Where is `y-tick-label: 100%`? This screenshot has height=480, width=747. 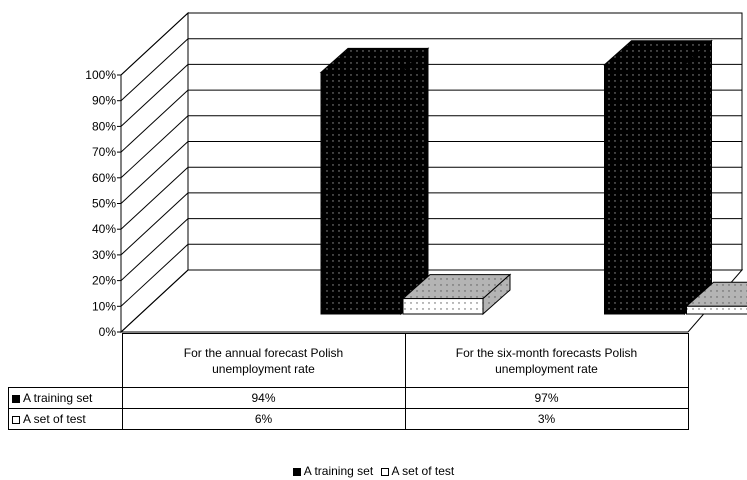
y-tick-label: 100% is located at coordinates (100, 75).